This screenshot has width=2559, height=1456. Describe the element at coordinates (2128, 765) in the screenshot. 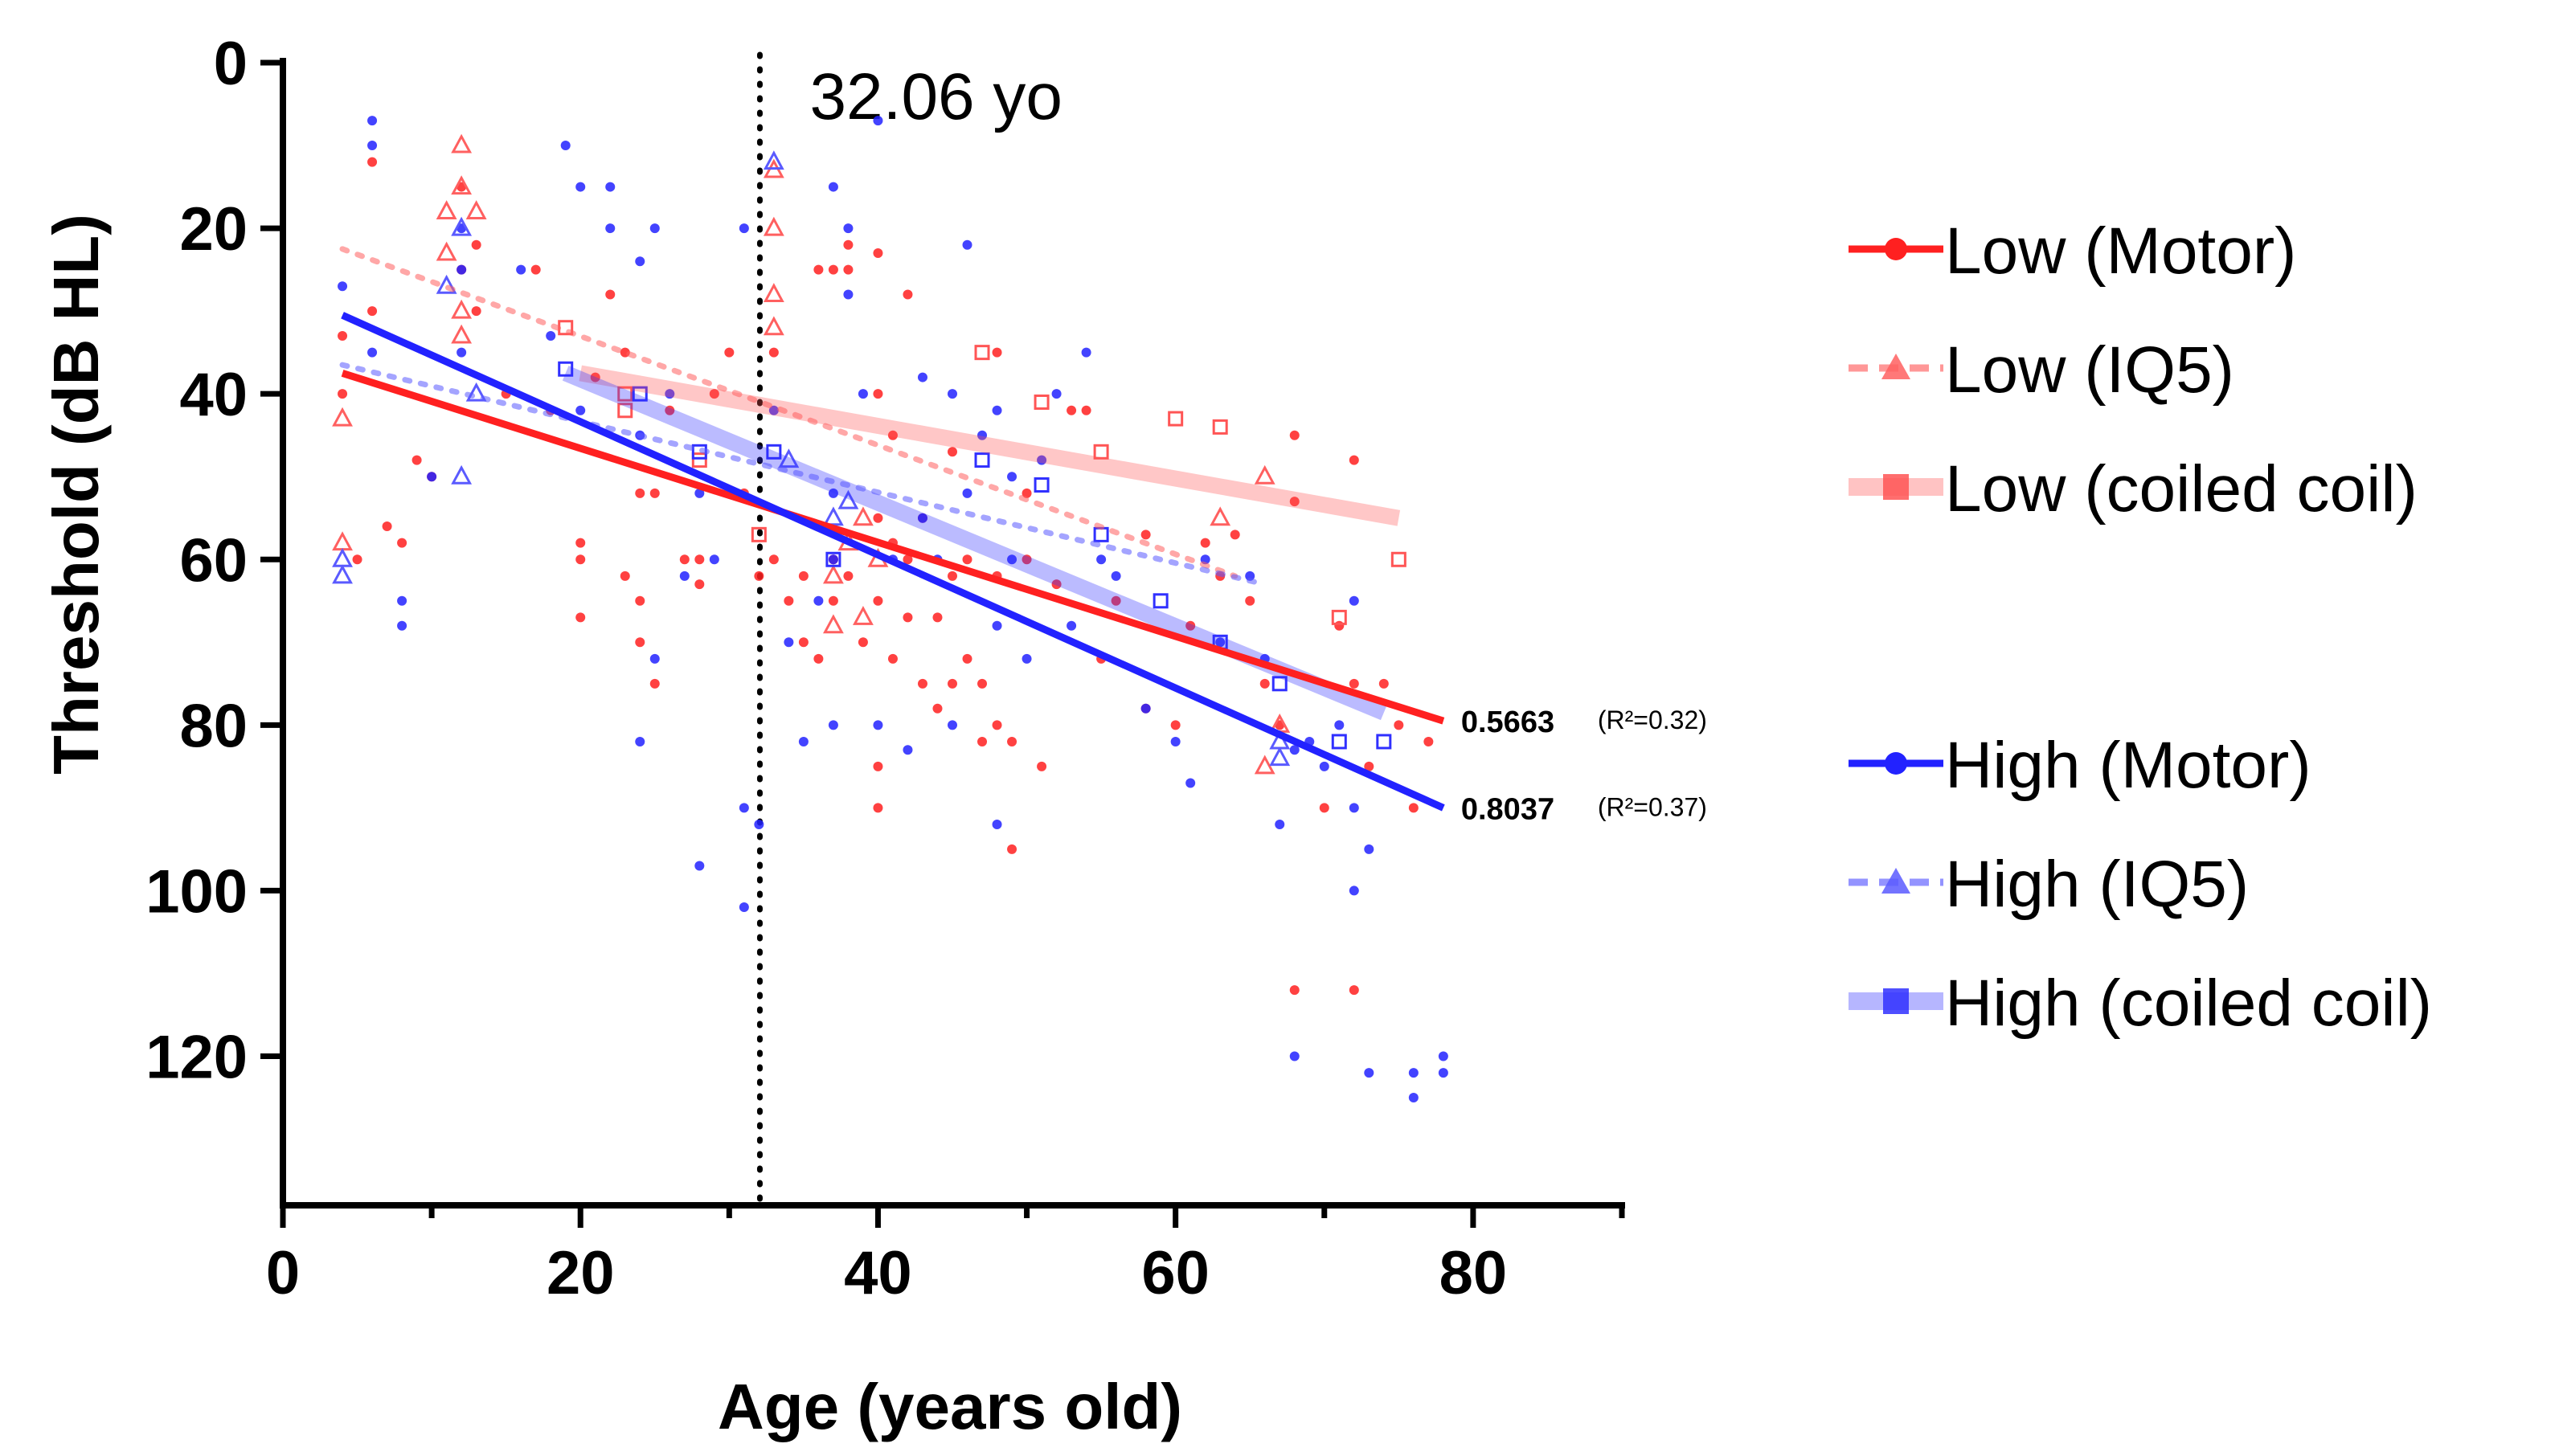

I see `legend-label-high-motor: High (Motor)` at that location.